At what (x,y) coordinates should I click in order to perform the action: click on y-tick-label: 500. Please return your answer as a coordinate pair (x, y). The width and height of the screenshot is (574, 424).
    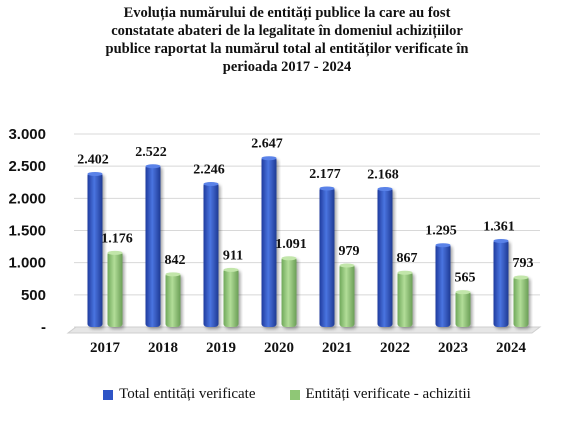
    Looking at the image, I should click on (33, 295).